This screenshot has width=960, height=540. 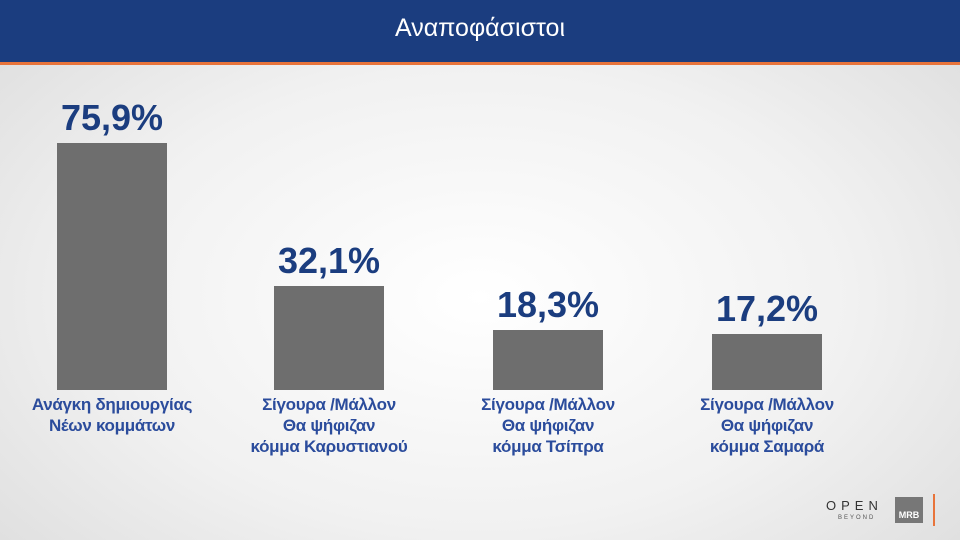 I want to click on divider, so click(x=934, y=510).